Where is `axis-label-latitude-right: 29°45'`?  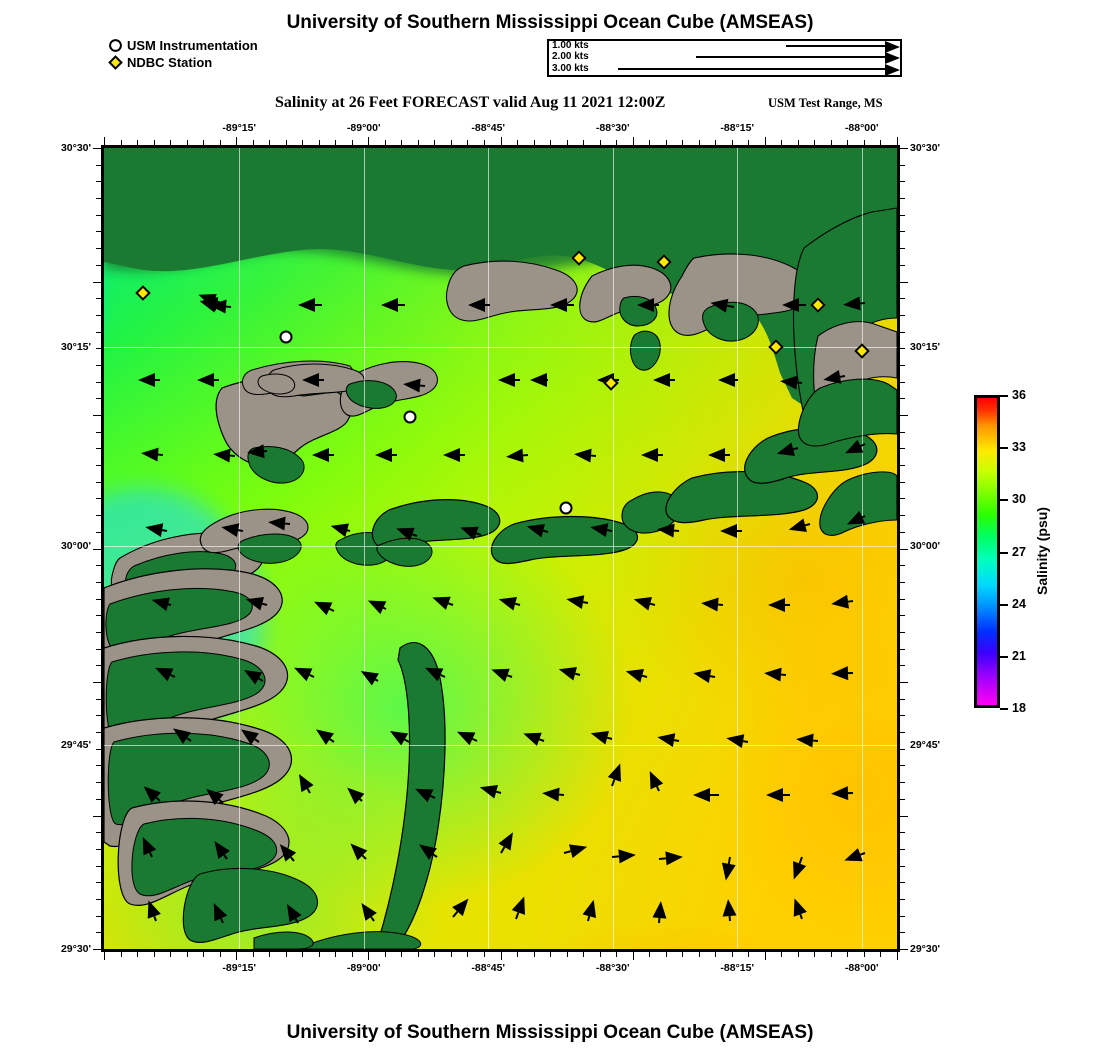
axis-label-latitude-right: 29°45' is located at coordinates (925, 745).